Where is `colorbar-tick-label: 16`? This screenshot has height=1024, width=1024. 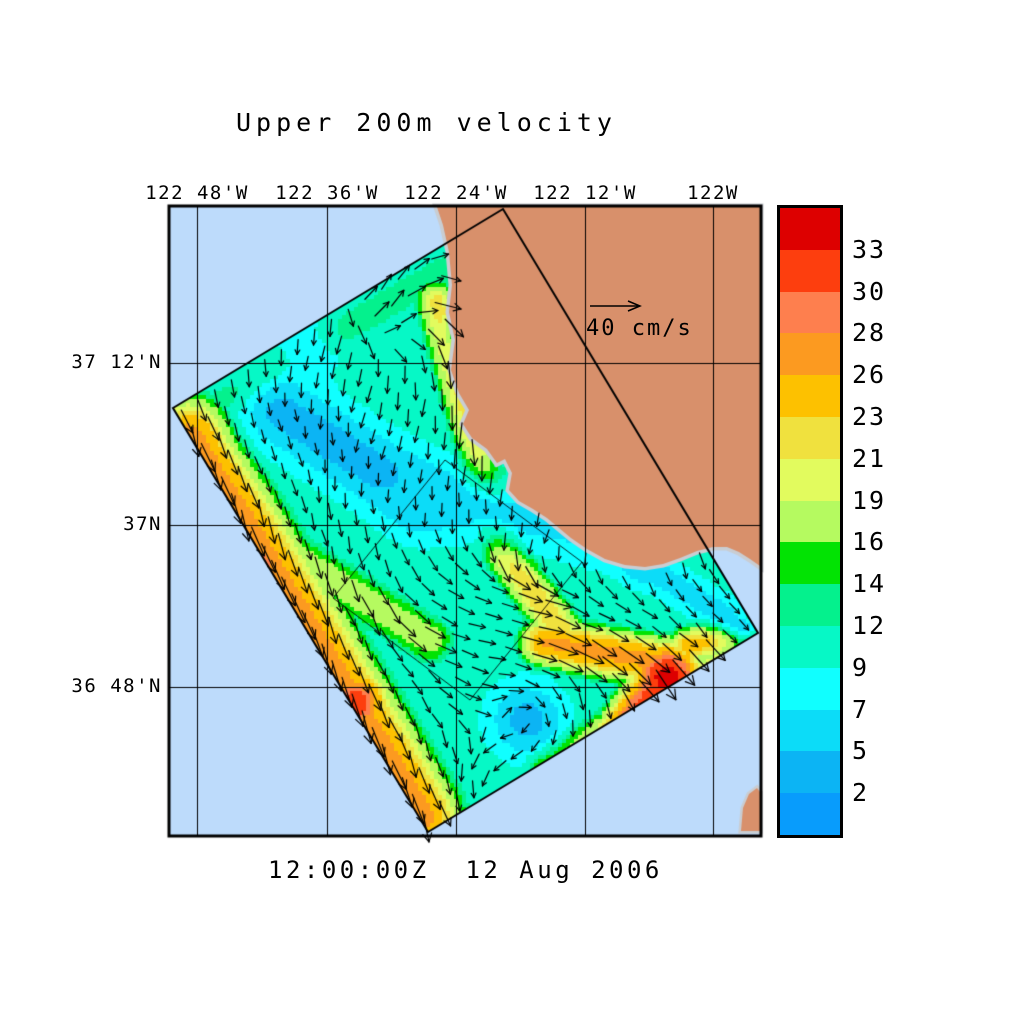
colorbar-tick-label: 16 is located at coordinates (869, 542).